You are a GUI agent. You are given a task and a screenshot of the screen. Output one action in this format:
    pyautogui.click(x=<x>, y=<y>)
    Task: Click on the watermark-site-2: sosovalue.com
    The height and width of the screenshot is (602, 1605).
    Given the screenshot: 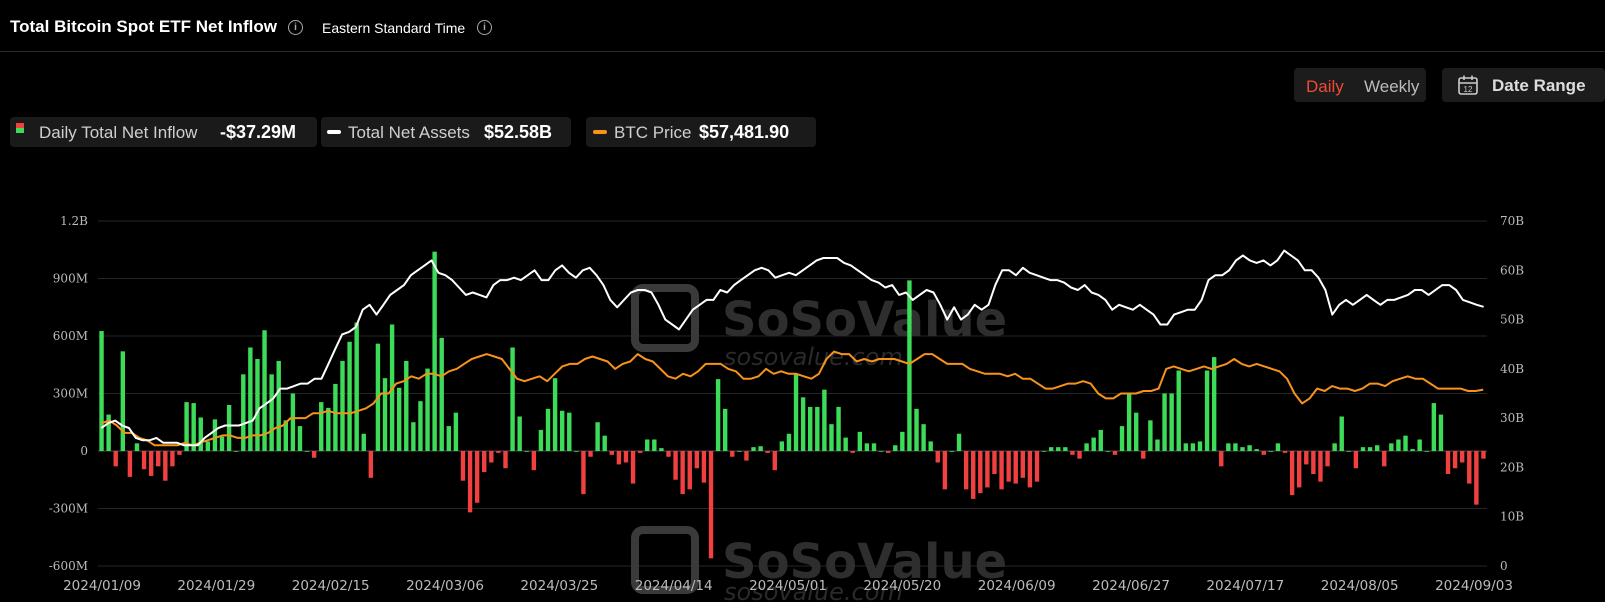 What is the action you would take?
    pyautogui.click(x=813, y=590)
    